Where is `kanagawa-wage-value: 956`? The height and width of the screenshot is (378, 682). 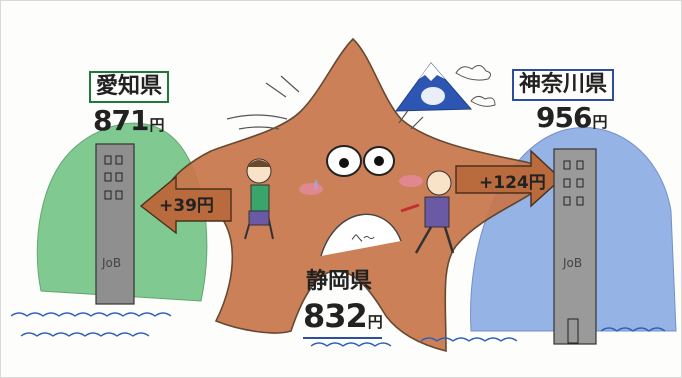 kanagawa-wage-value: 956 is located at coordinates (564, 117).